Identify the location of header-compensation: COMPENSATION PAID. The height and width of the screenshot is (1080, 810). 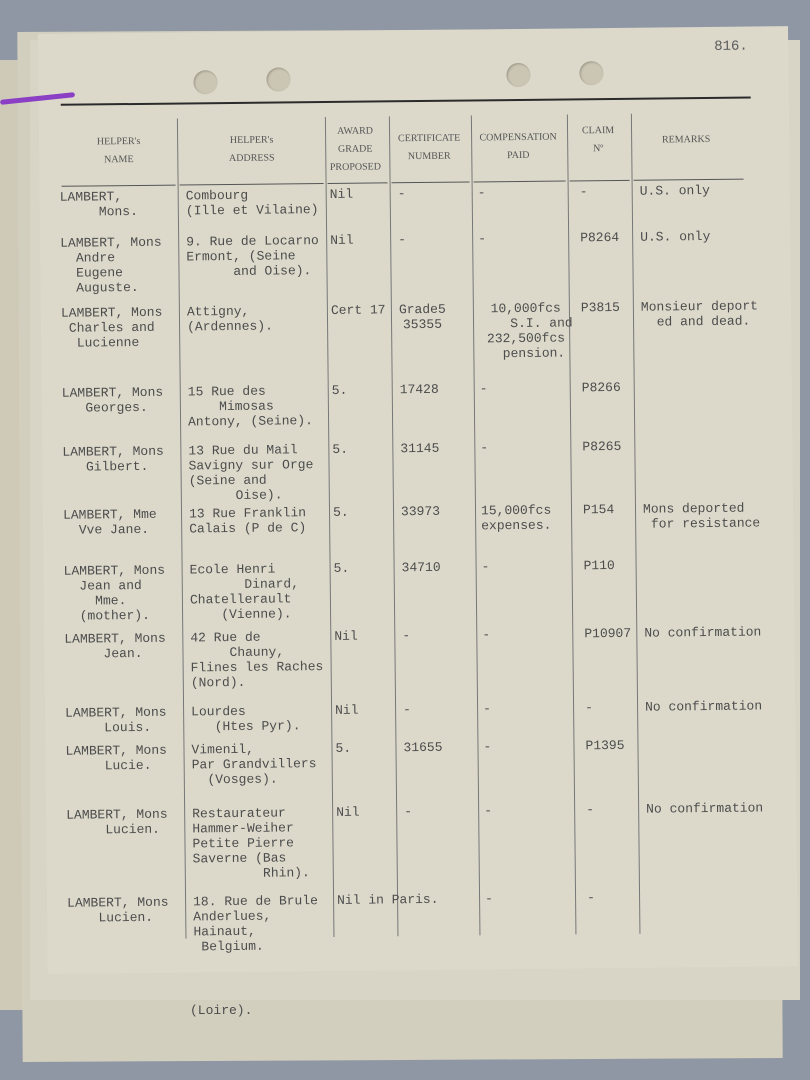
(518, 146).